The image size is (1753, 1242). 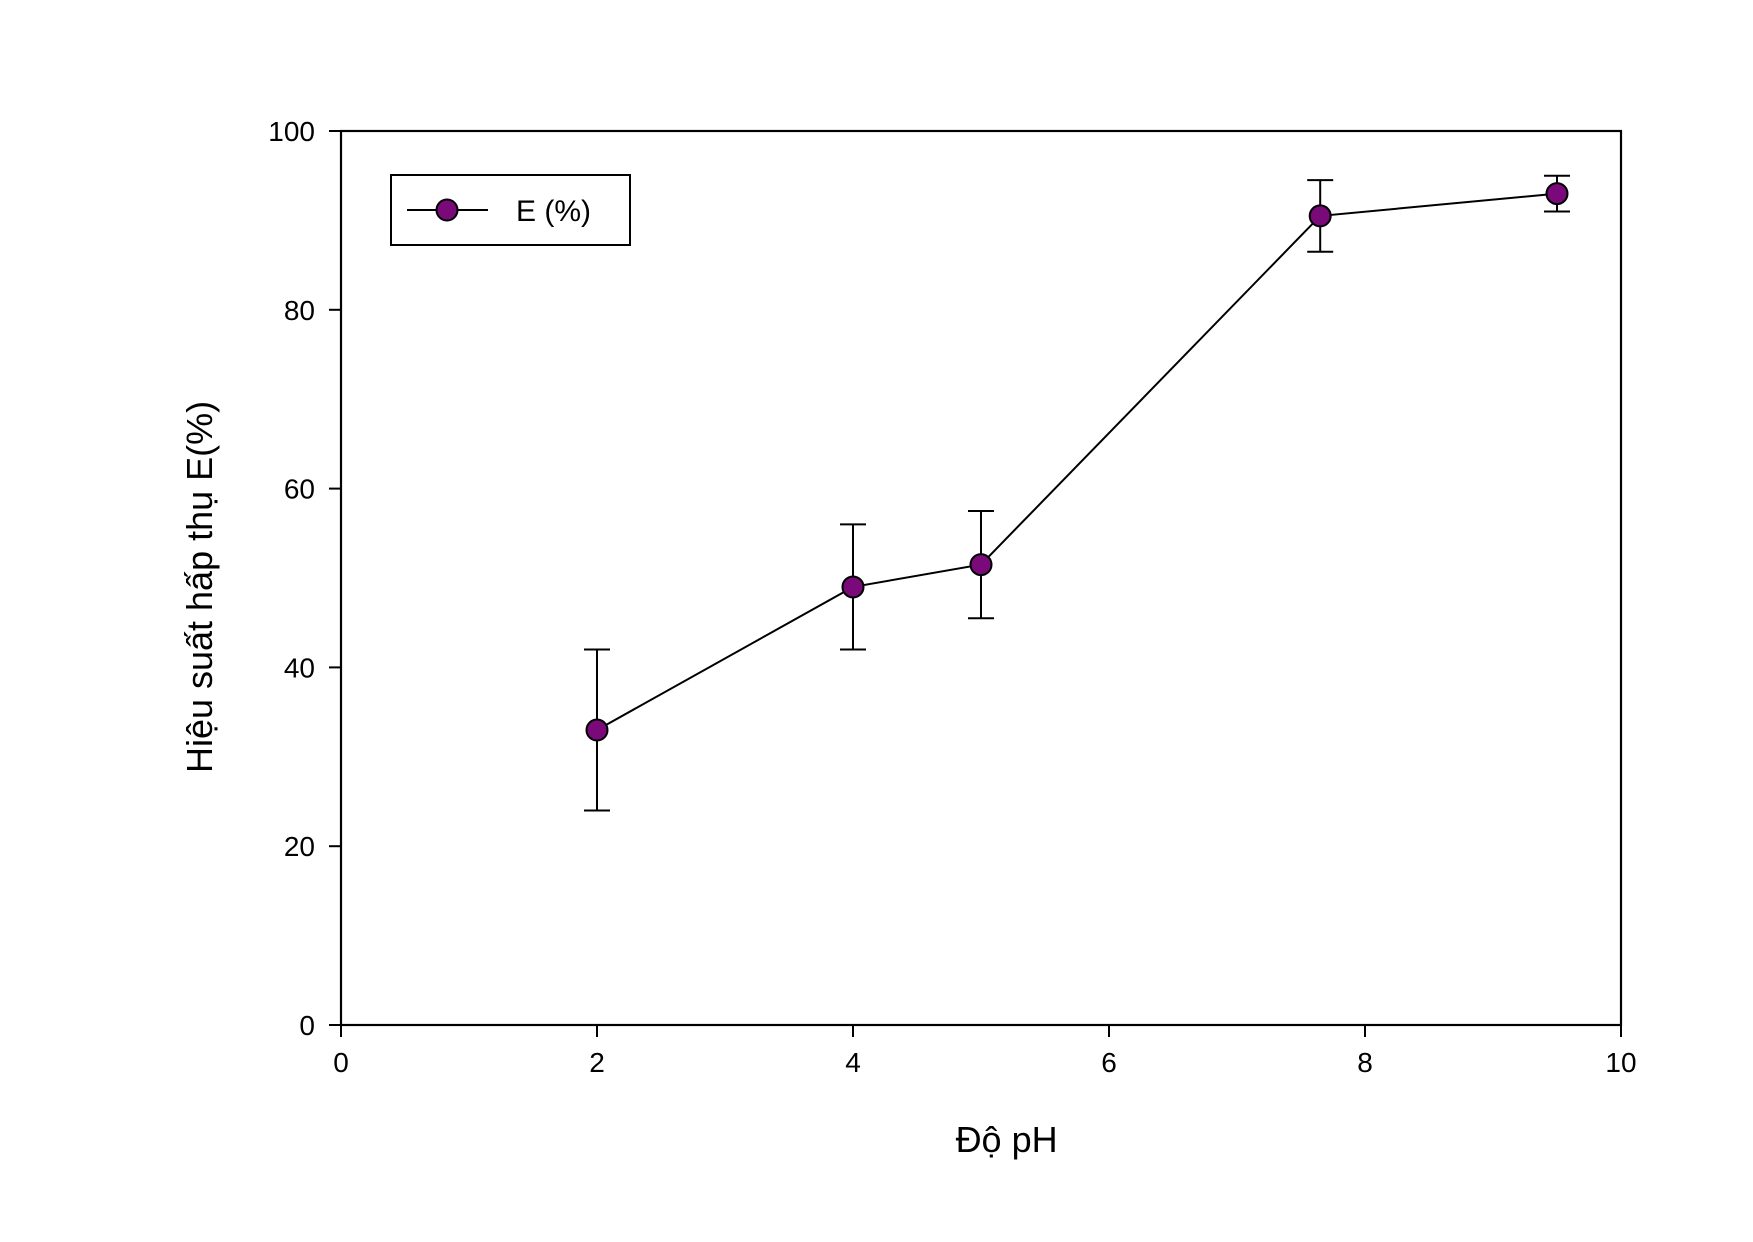 I want to click on x-tick-label: 6, so click(x=1109, y=1062).